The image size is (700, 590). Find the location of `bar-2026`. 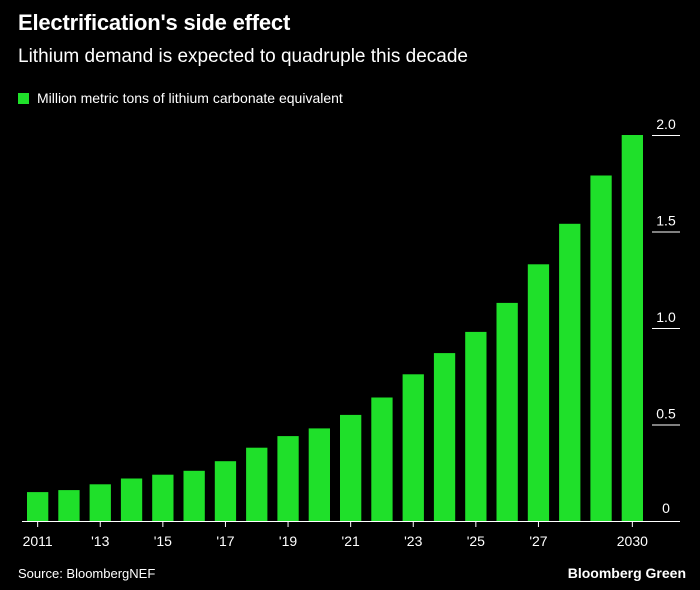

bar-2026 is located at coordinates (507, 411).